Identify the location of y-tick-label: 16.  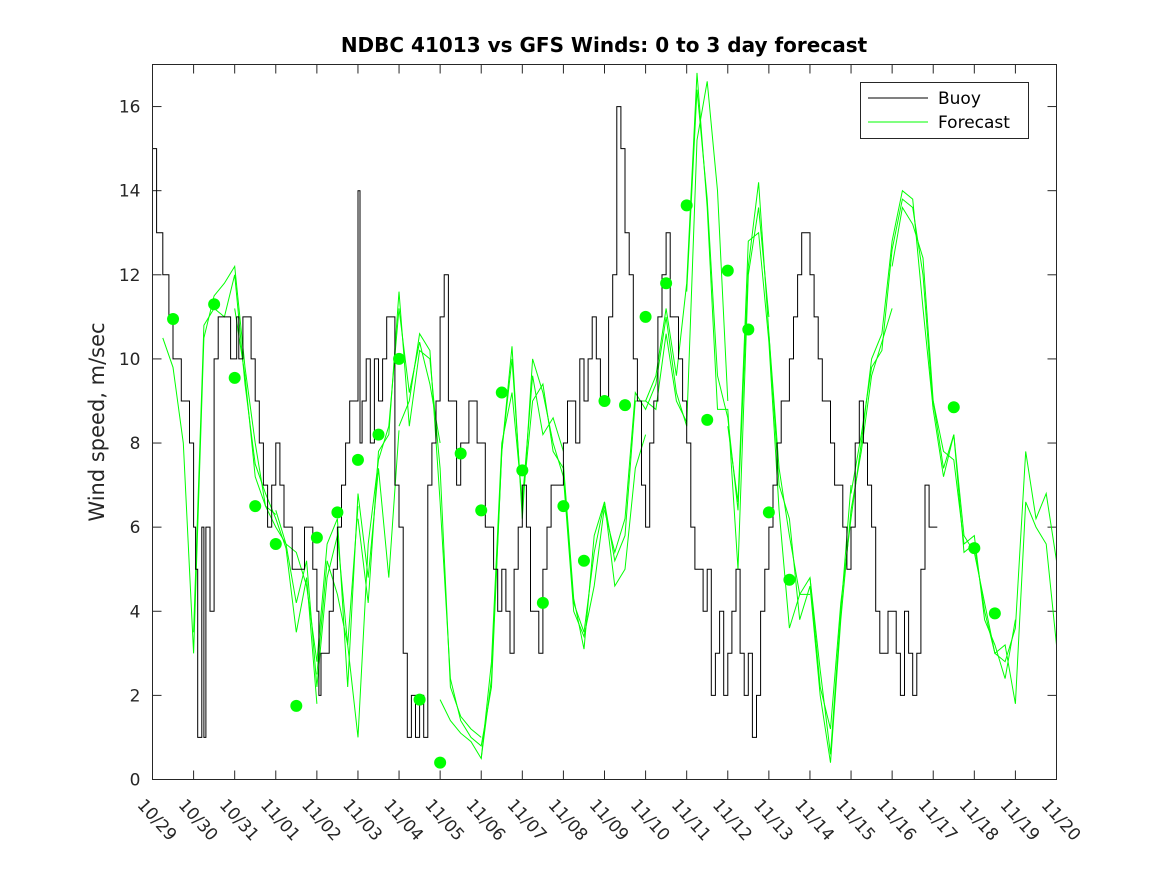
(130, 108).